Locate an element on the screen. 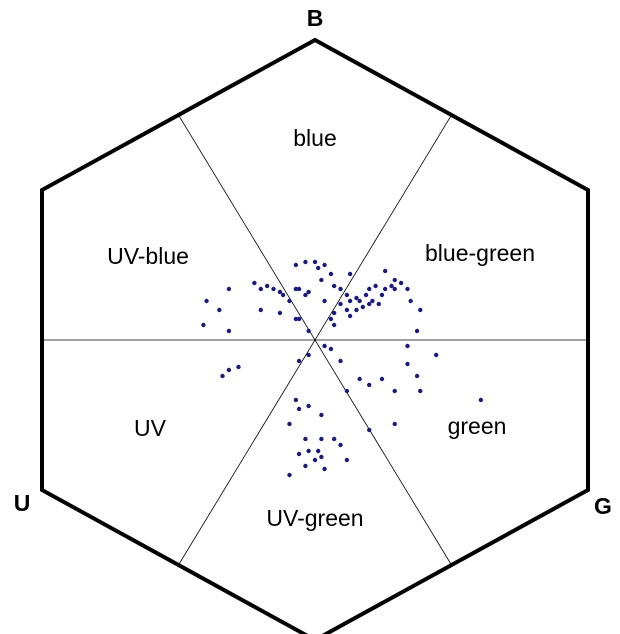 This screenshot has height=634, width=620. region-label: UV-green is located at coordinates (314, 518).